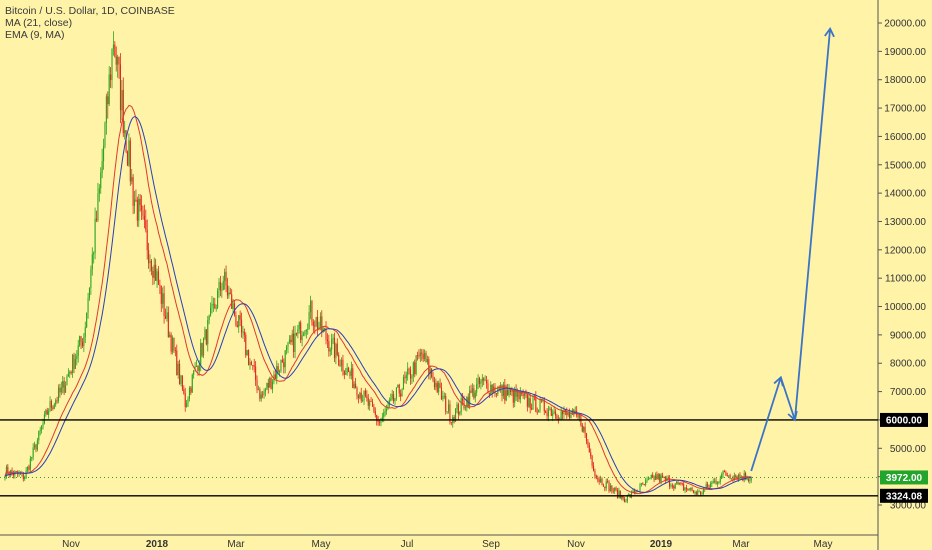  What do you see at coordinates (904, 419) in the screenshot?
I see `level-badge` at bounding box center [904, 419].